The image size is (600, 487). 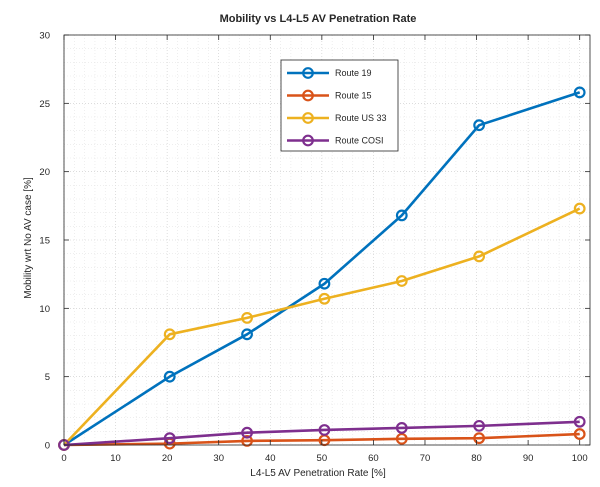 What do you see at coordinates (115, 458) in the screenshot?
I see `x-tick-label: 10` at bounding box center [115, 458].